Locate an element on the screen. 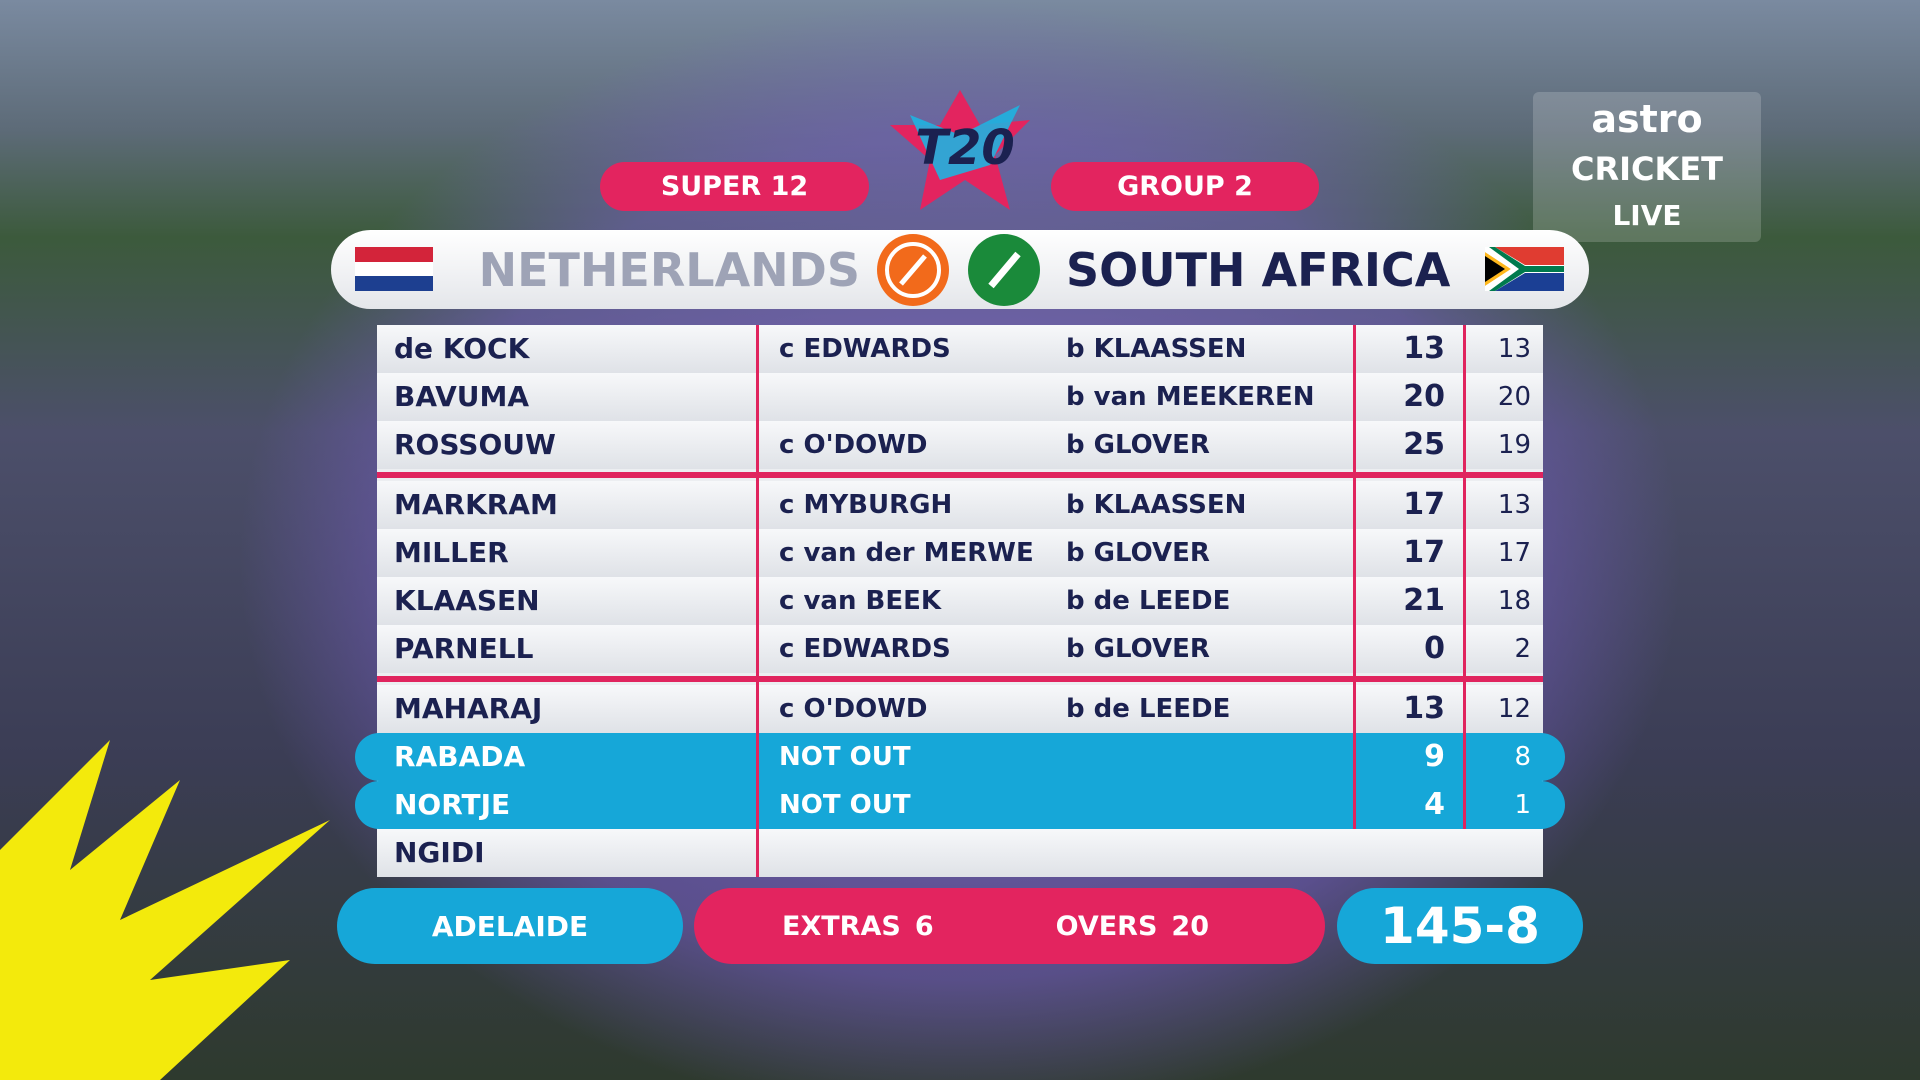 This screenshot has height=1080, width=1920. batter-name: RABADA is located at coordinates (460, 756).